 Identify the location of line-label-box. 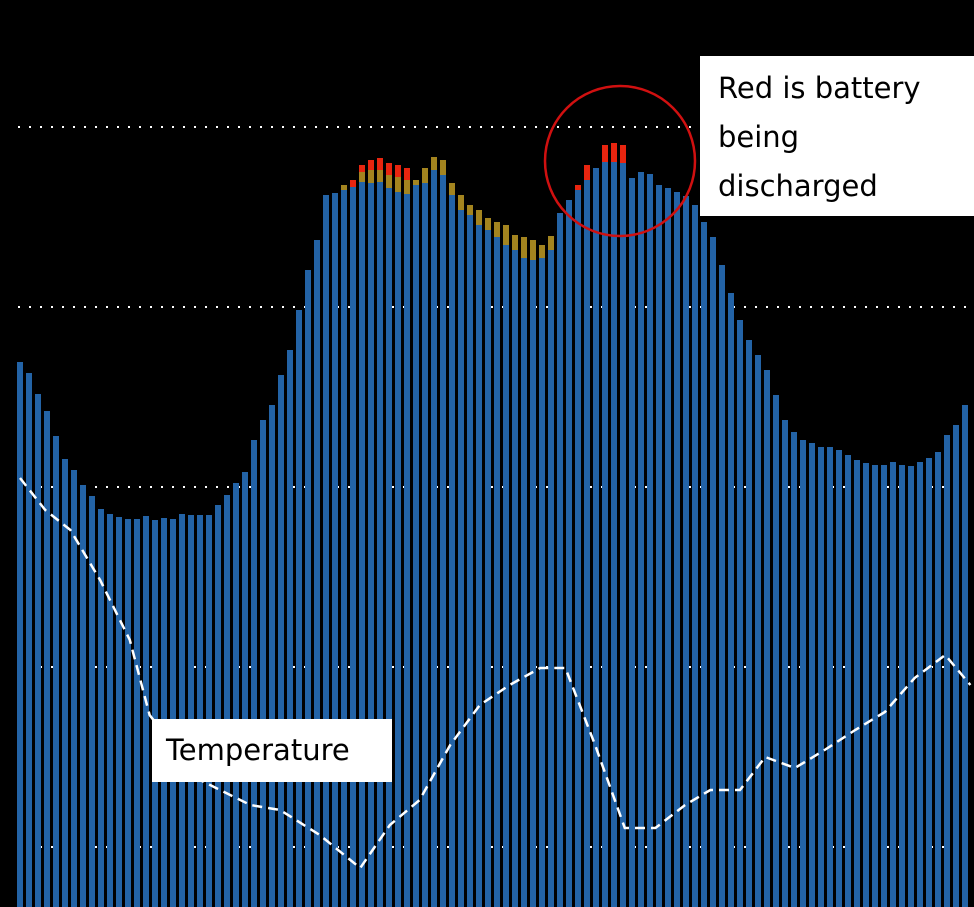
(272, 750).